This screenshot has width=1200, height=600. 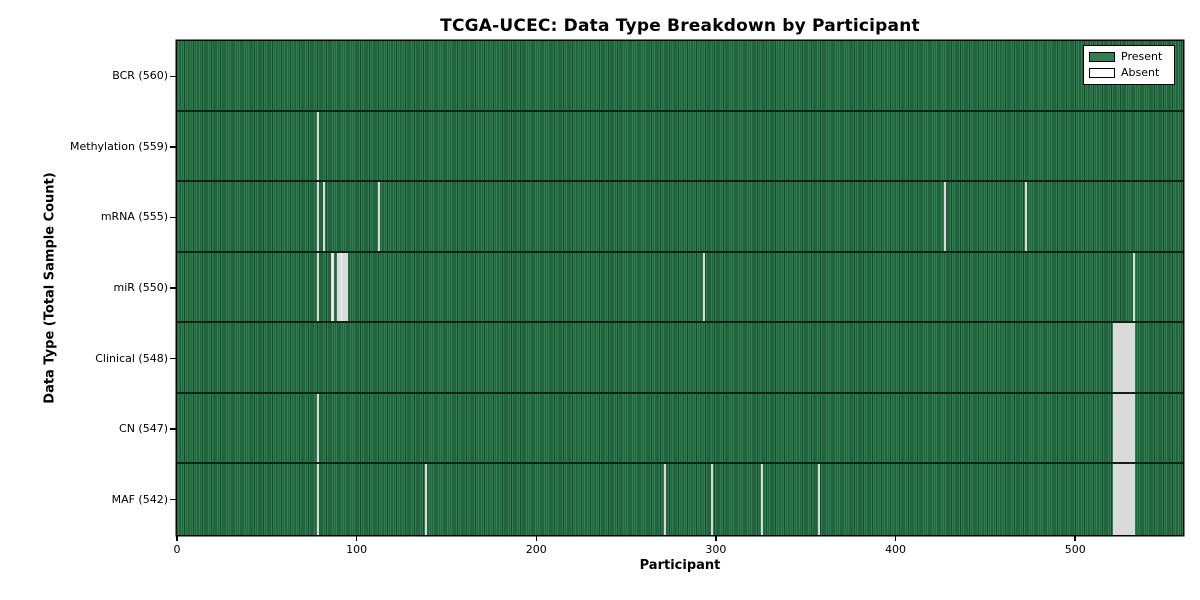 I want to click on y-tick-label: mRNA (555), so click(x=134, y=217).